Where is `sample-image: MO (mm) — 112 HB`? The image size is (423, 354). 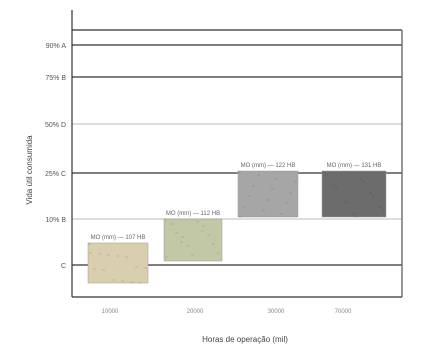 sample-image: MO (mm) — 112 HB is located at coordinates (193, 236).